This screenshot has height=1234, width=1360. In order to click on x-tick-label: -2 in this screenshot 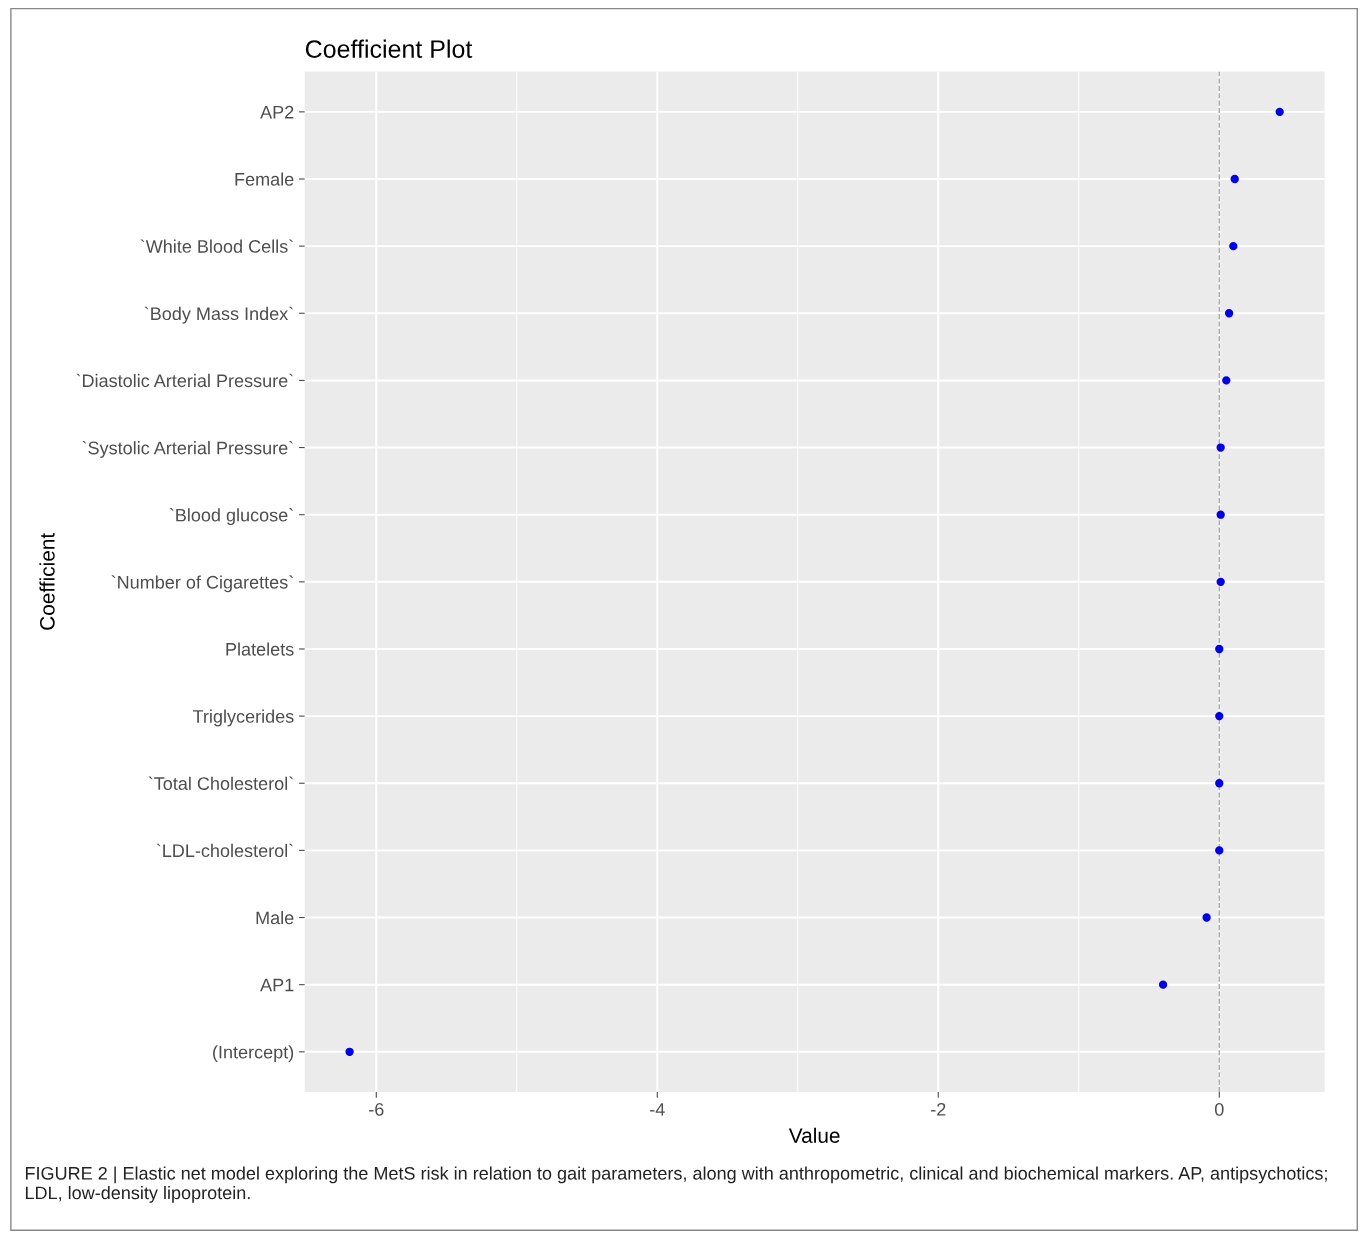, I will do `click(938, 1109)`.